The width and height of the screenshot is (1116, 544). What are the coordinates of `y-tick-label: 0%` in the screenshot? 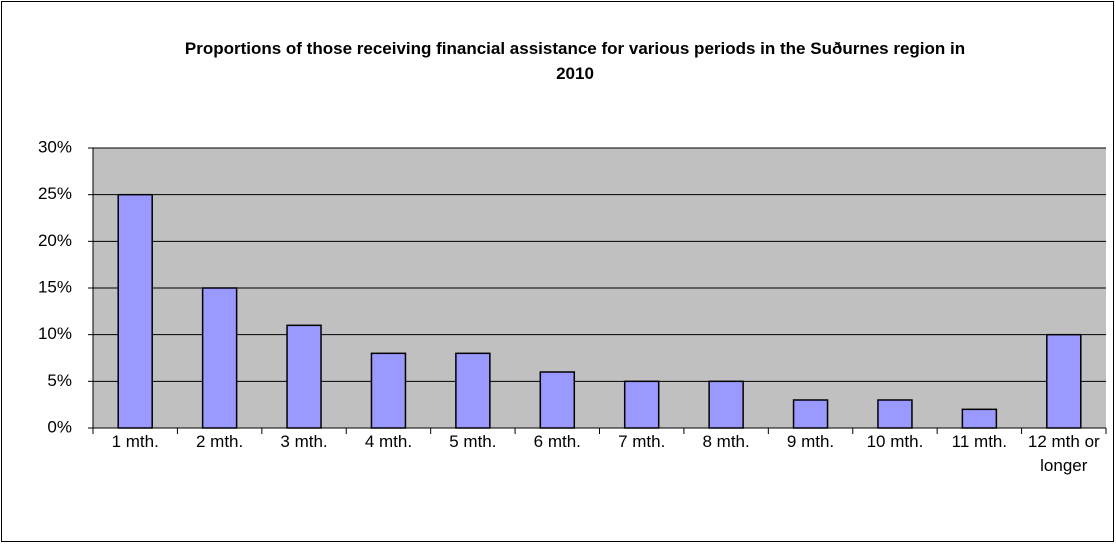 It's located at (59, 426).